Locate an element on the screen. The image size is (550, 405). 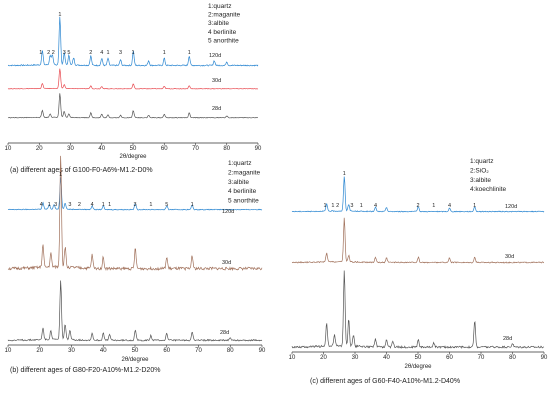
legend-item: 2:SiO₂ is located at coordinates (479, 170).